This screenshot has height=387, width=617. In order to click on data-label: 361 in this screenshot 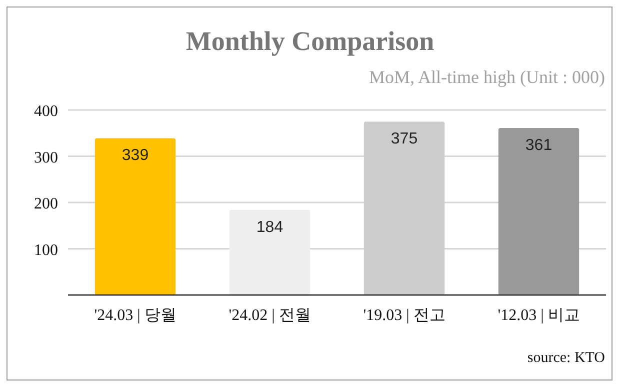, I will do `click(538, 145)`.